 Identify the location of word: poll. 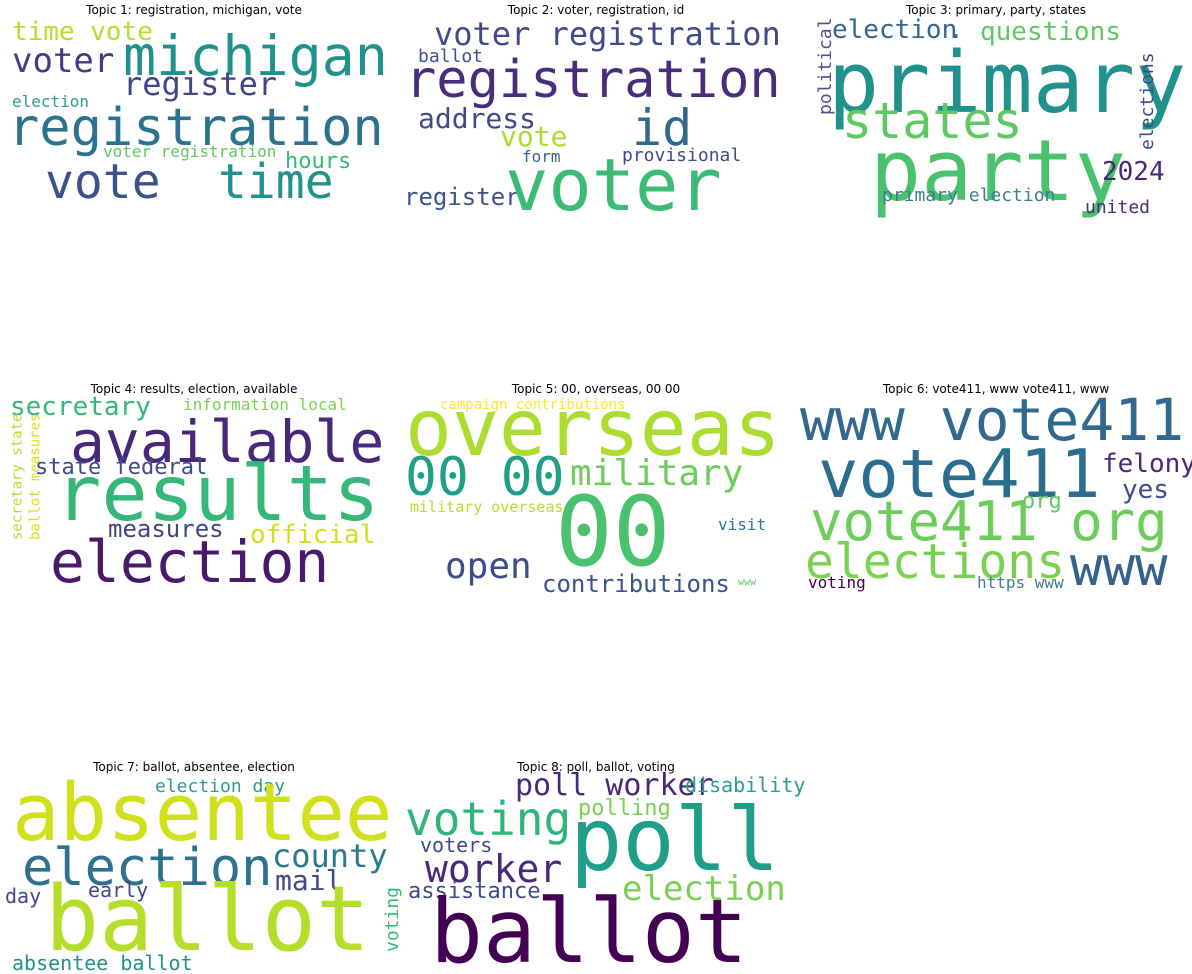
(675, 840).